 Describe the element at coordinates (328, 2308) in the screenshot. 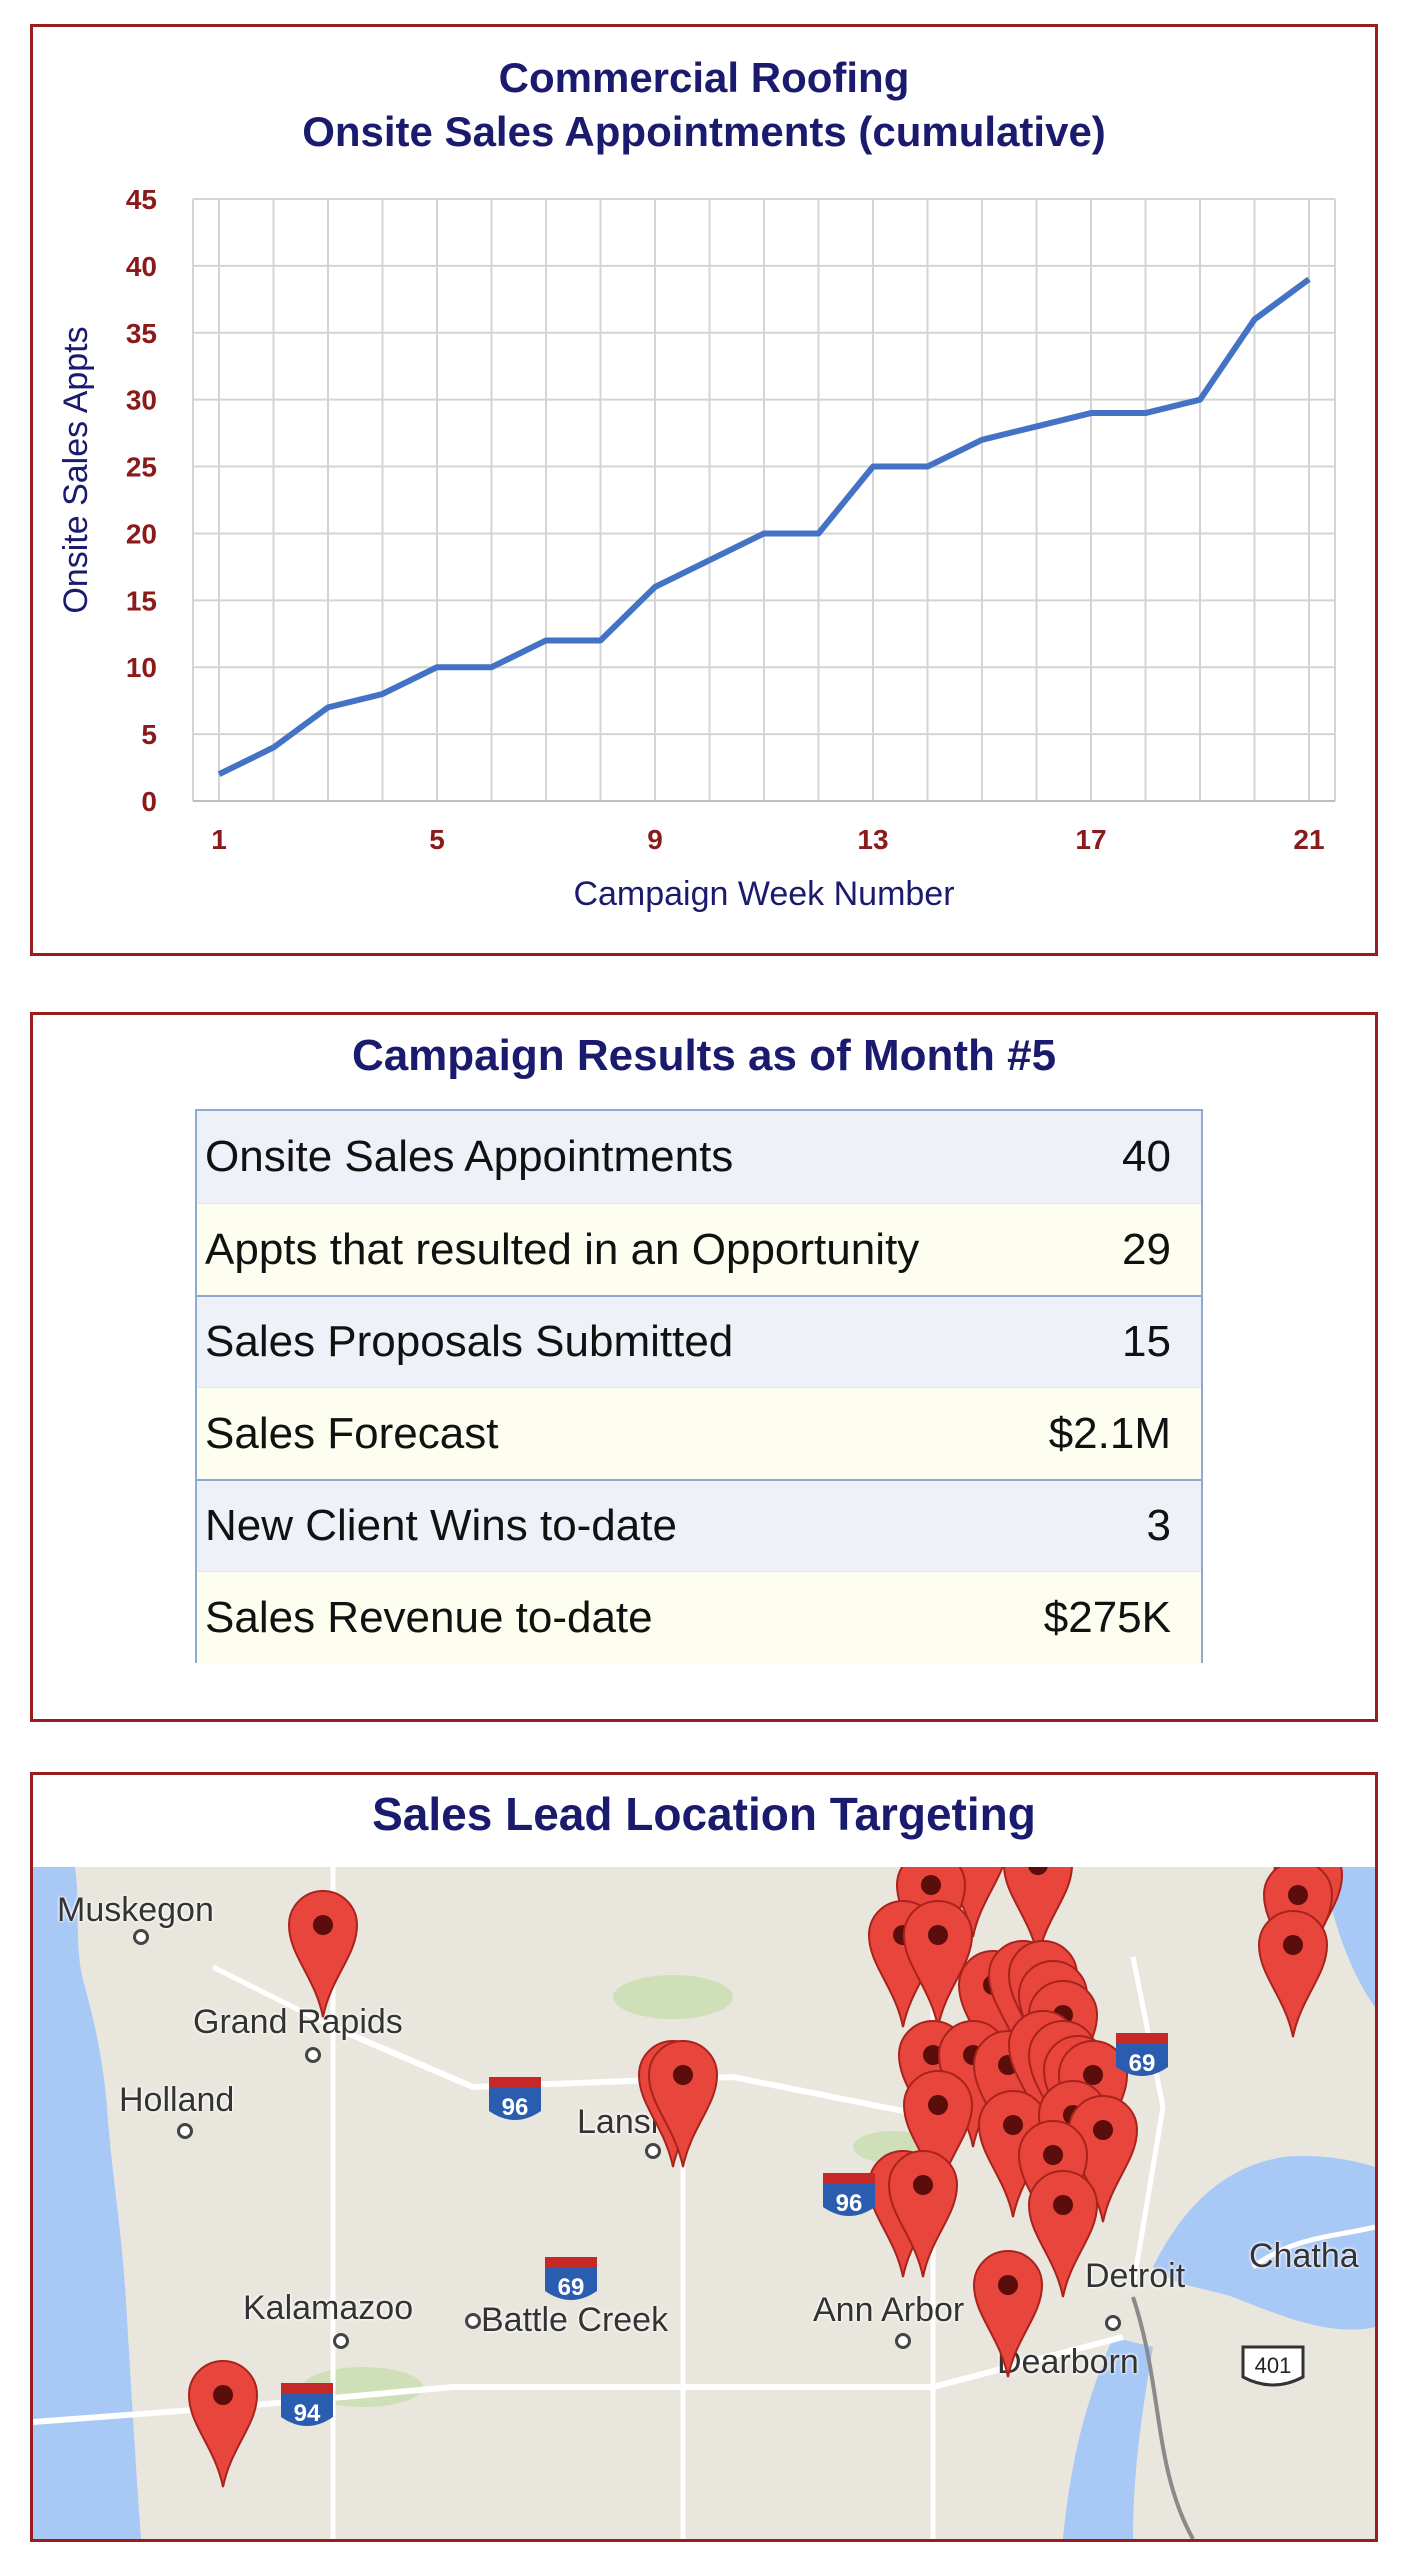

I see `city-label-kalamazoo: Kalamazoo` at that location.